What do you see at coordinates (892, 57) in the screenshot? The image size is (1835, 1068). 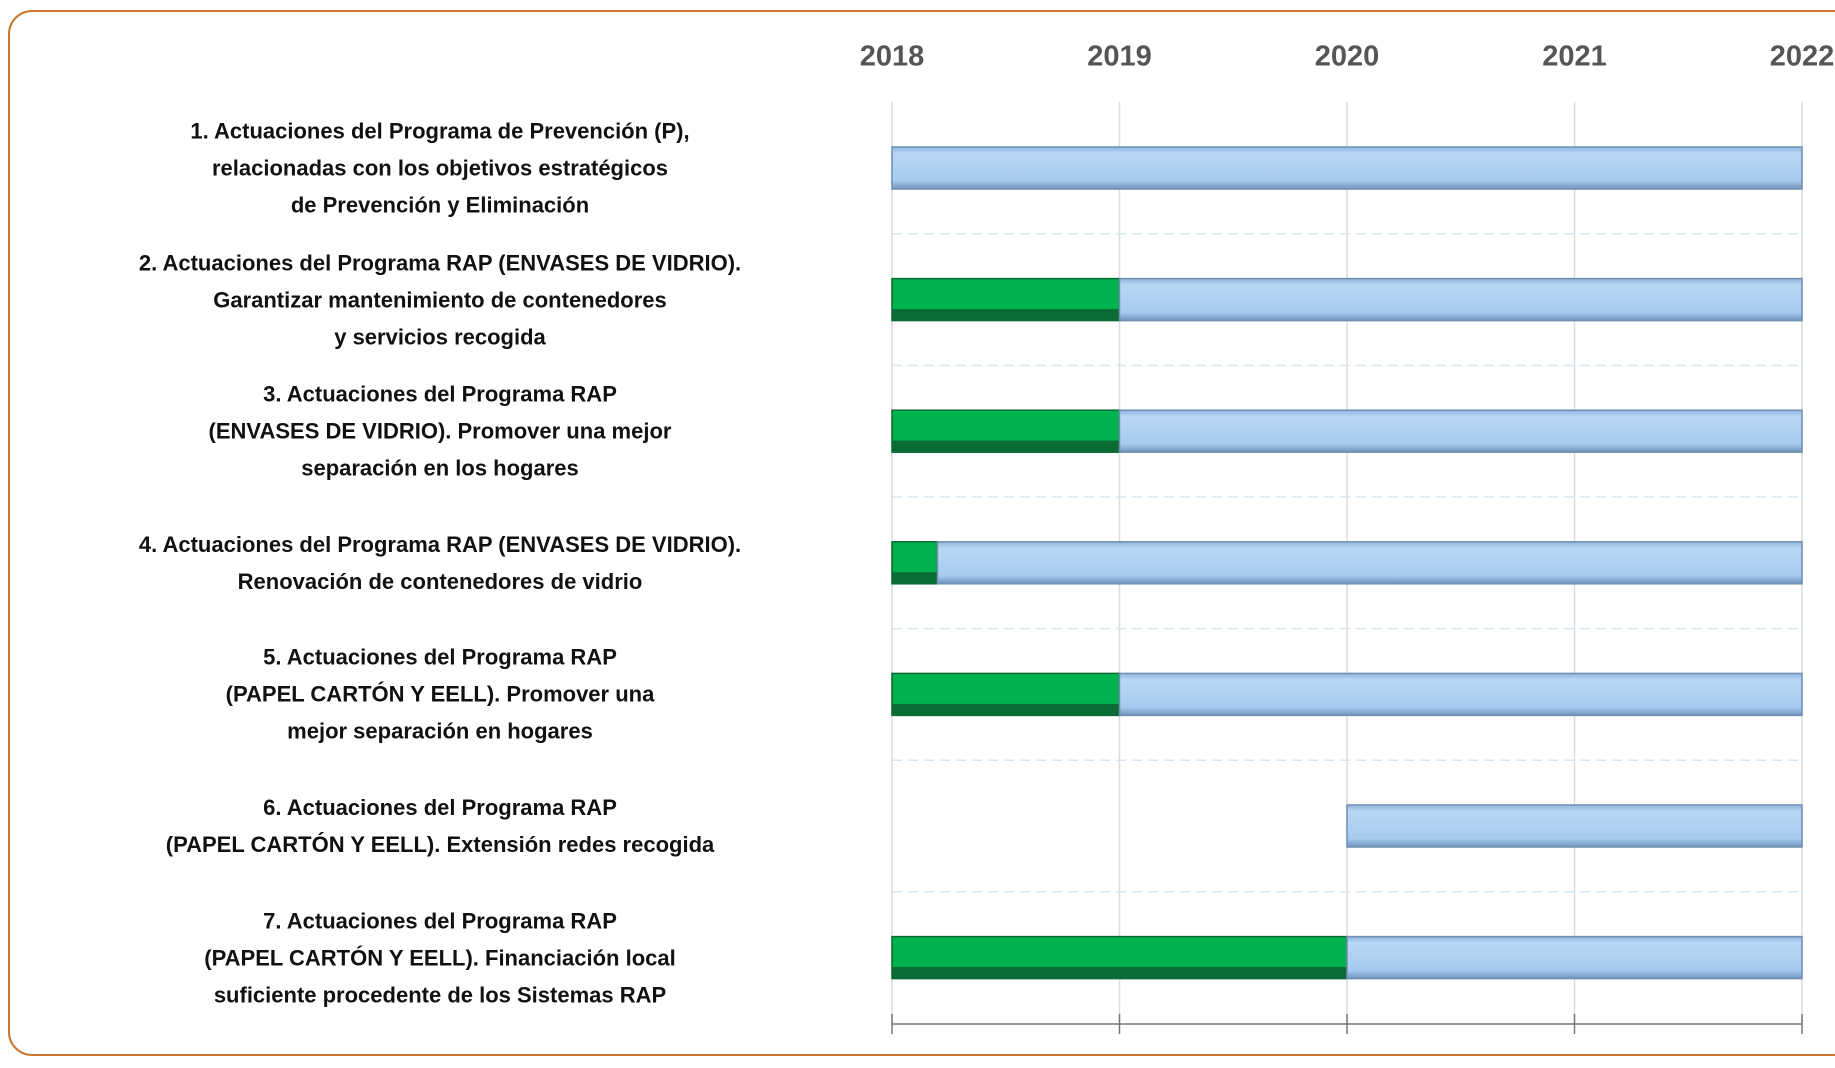 I see `x-tick-label: 2018` at bounding box center [892, 57].